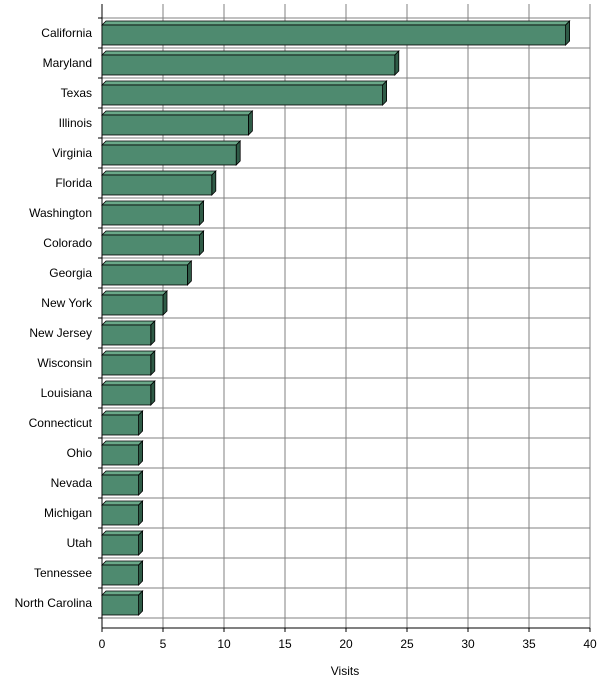  Describe the element at coordinates (346, 644) in the screenshot. I see `x-tick-label: 20` at that location.